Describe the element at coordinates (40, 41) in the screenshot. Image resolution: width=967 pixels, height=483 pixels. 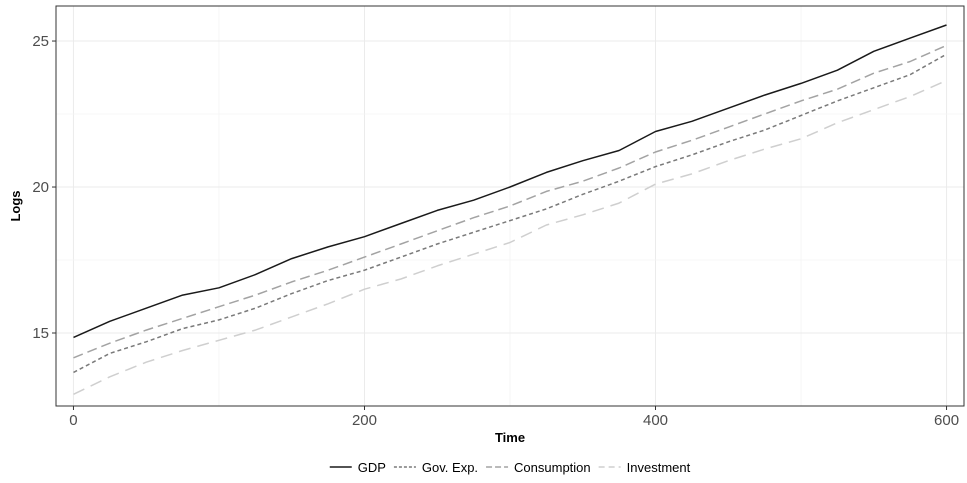
I see `y-tick-label: 25` at that location.